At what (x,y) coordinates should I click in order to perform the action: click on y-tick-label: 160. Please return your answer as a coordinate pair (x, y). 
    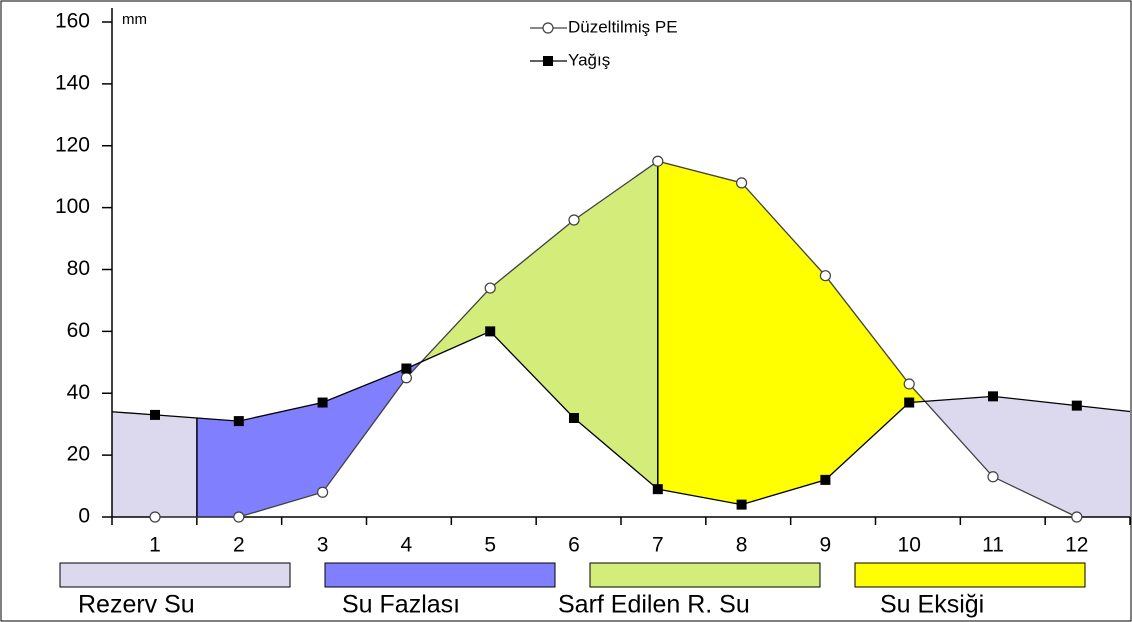
    Looking at the image, I should click on (72, 21).